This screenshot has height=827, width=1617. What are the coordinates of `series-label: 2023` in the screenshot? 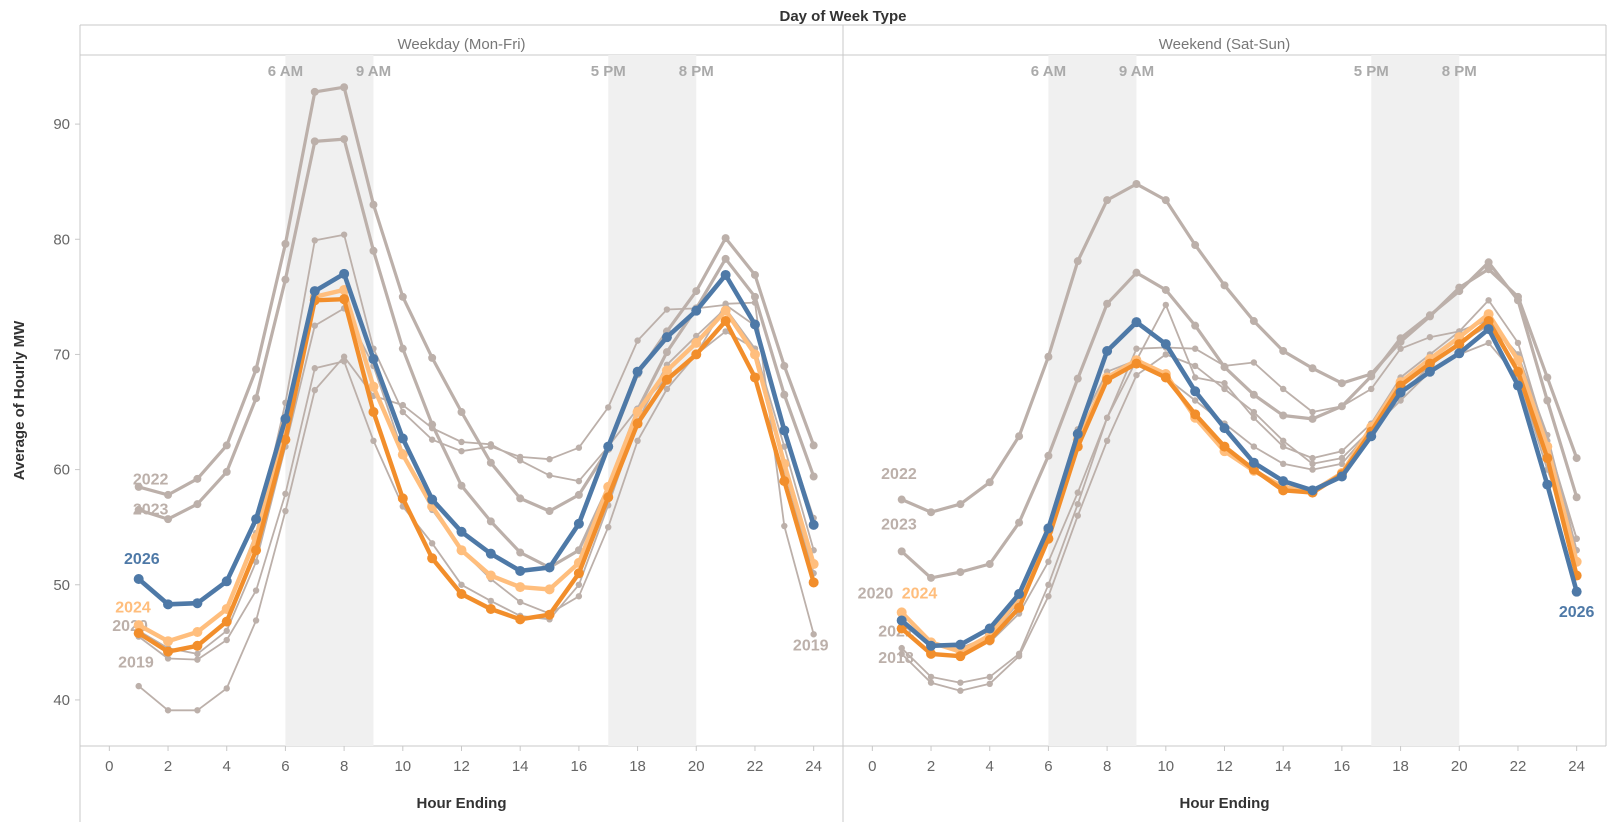 It's located at (899, 524).